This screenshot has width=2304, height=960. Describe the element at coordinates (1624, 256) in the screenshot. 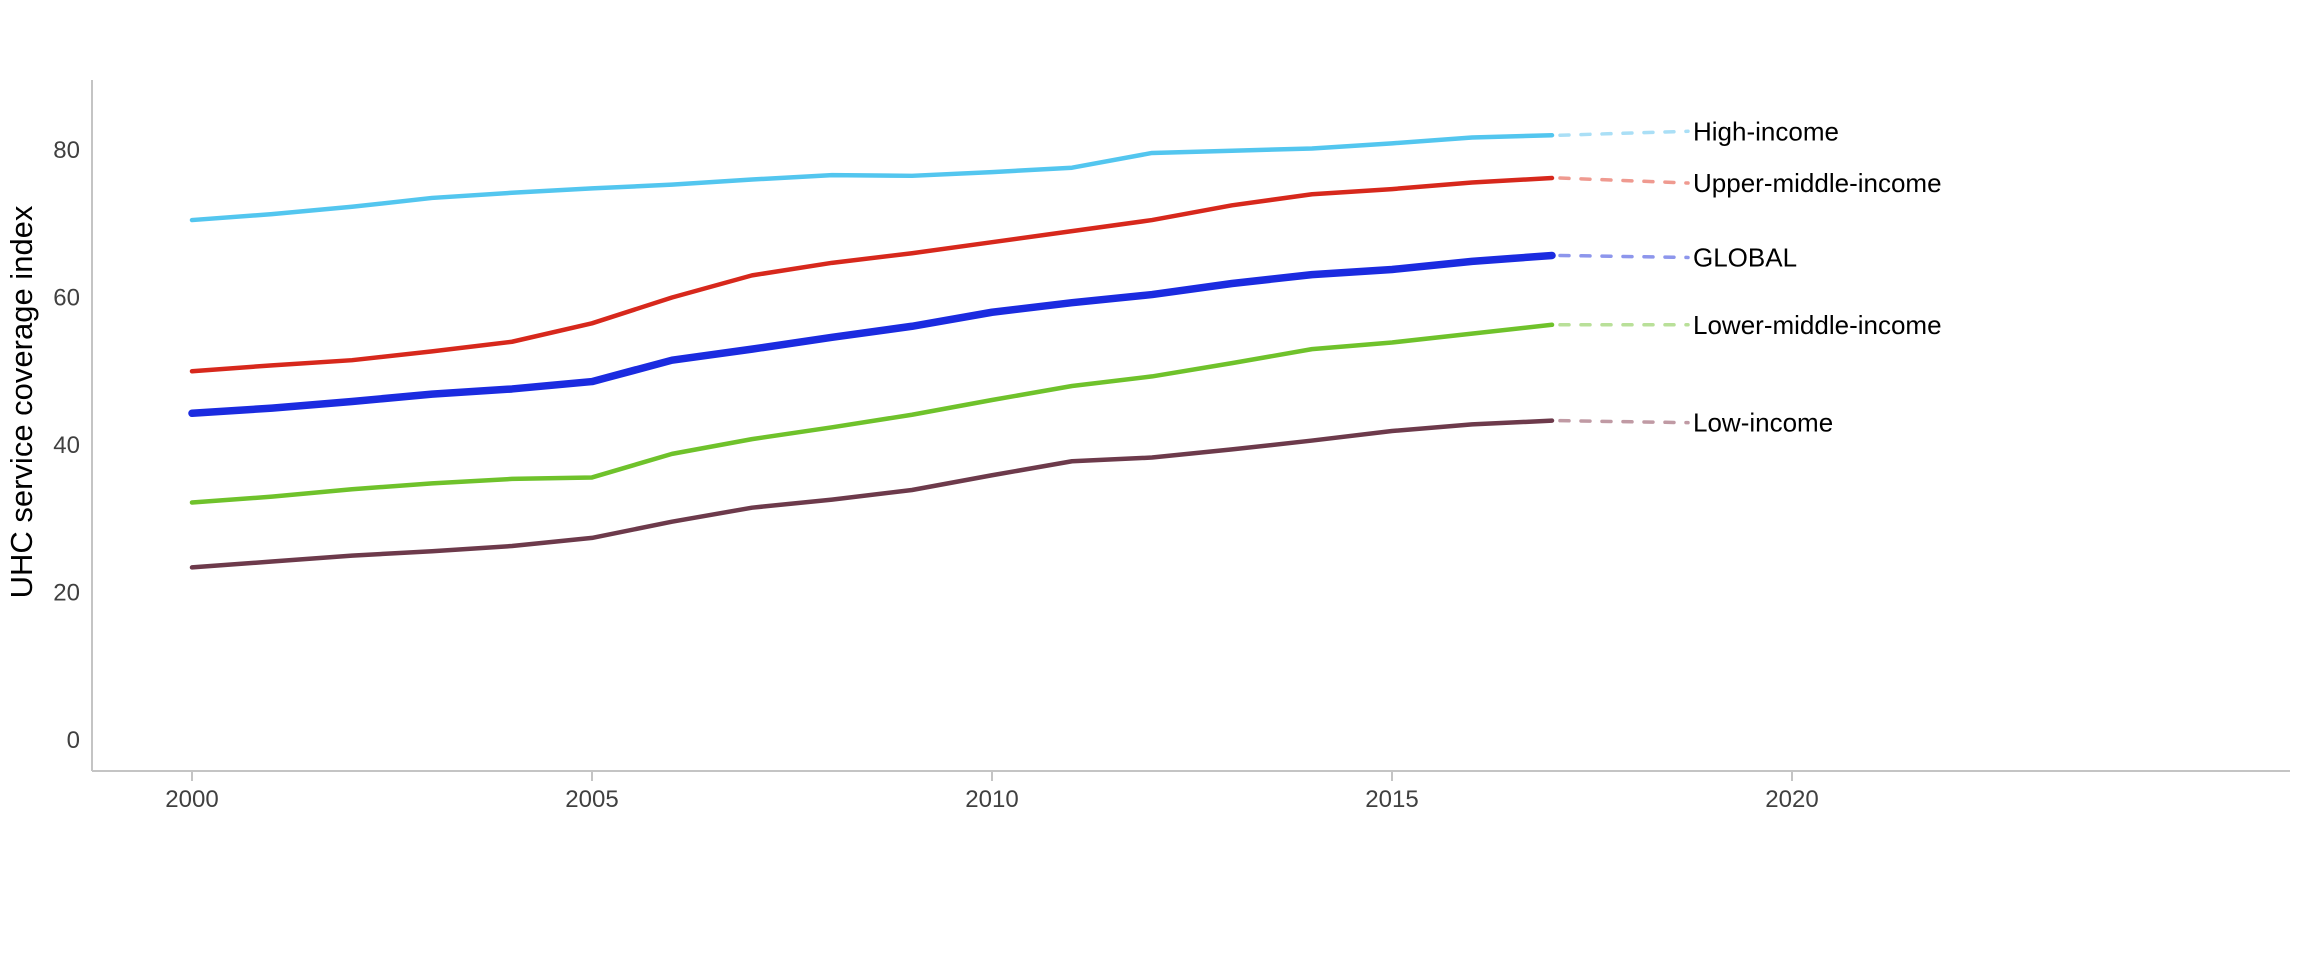

I see `leader-line-global` at that location.